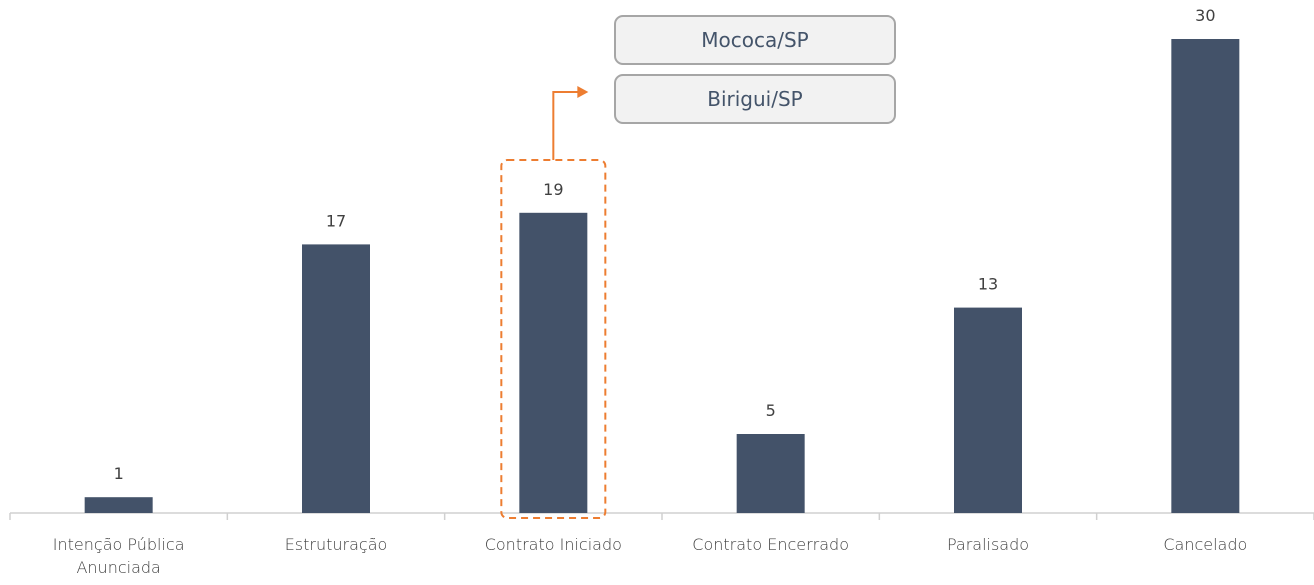 The image size is (1314, 585). Describe the element at coordinates (1205, 544) in the screenshot. I see `x-tick-label: Cancelado` at that location.